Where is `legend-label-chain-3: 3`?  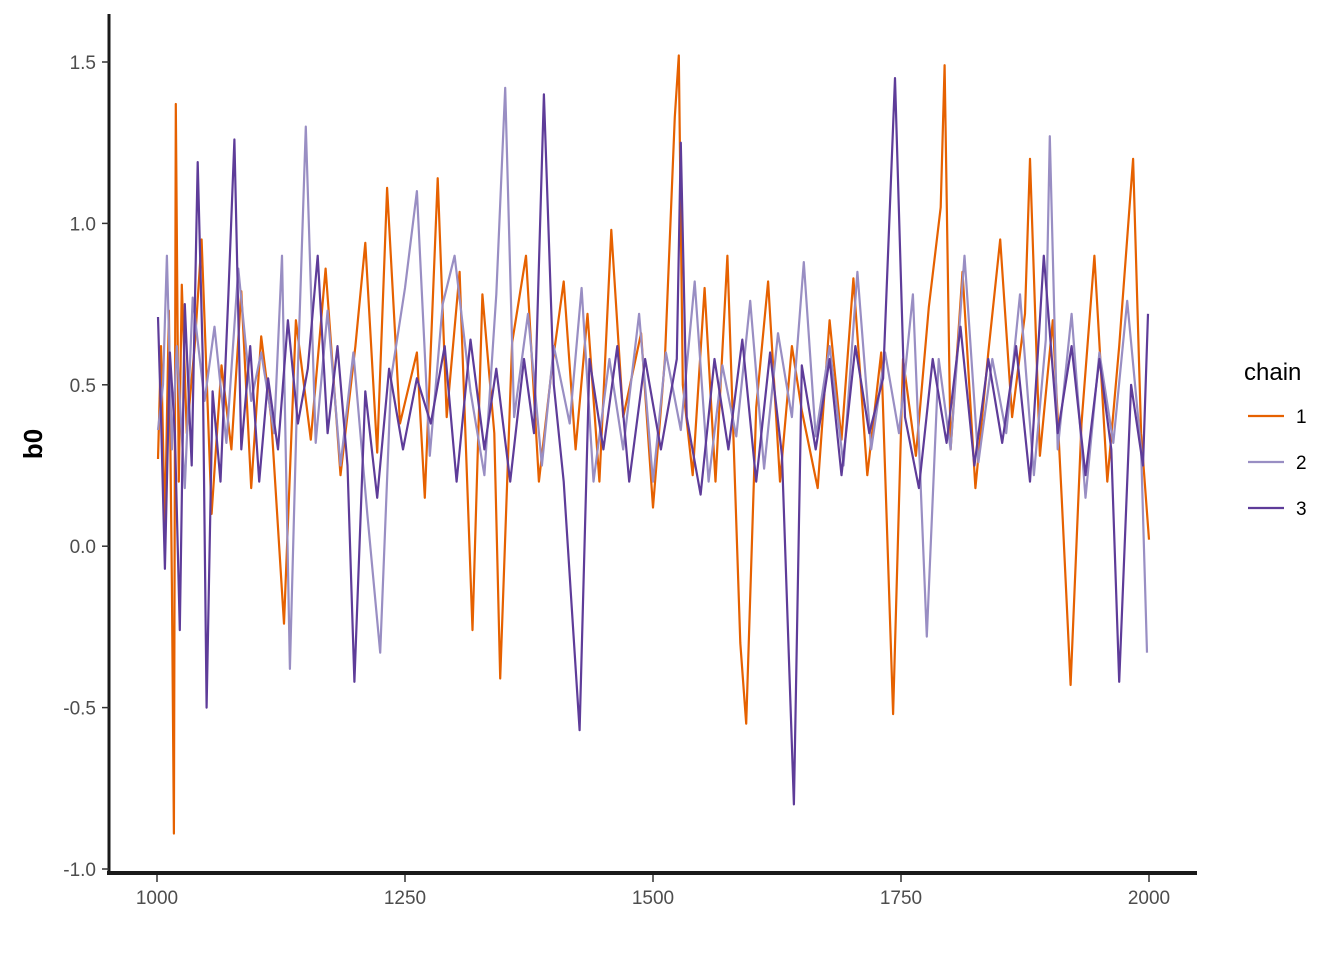 legend-label-chain-3: 3 is located at coordinates (1301, 509).